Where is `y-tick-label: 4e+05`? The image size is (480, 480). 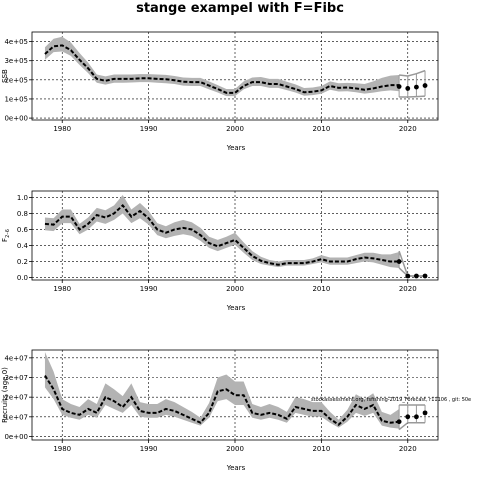
y-tick-label: 4e+05 is located at coordinates (16, 42).